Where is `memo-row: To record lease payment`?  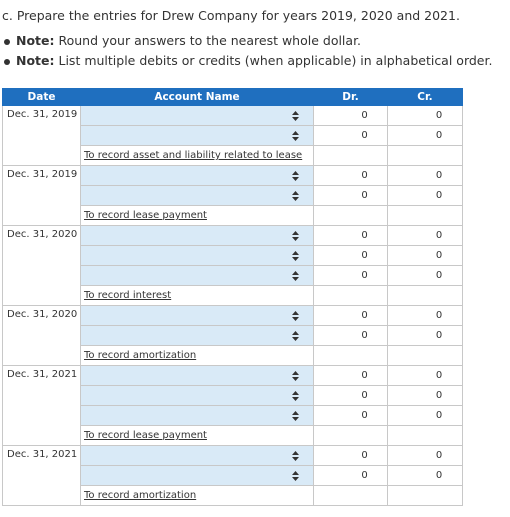 memo-row: To record lease payment is located at coordinates (233, 435).